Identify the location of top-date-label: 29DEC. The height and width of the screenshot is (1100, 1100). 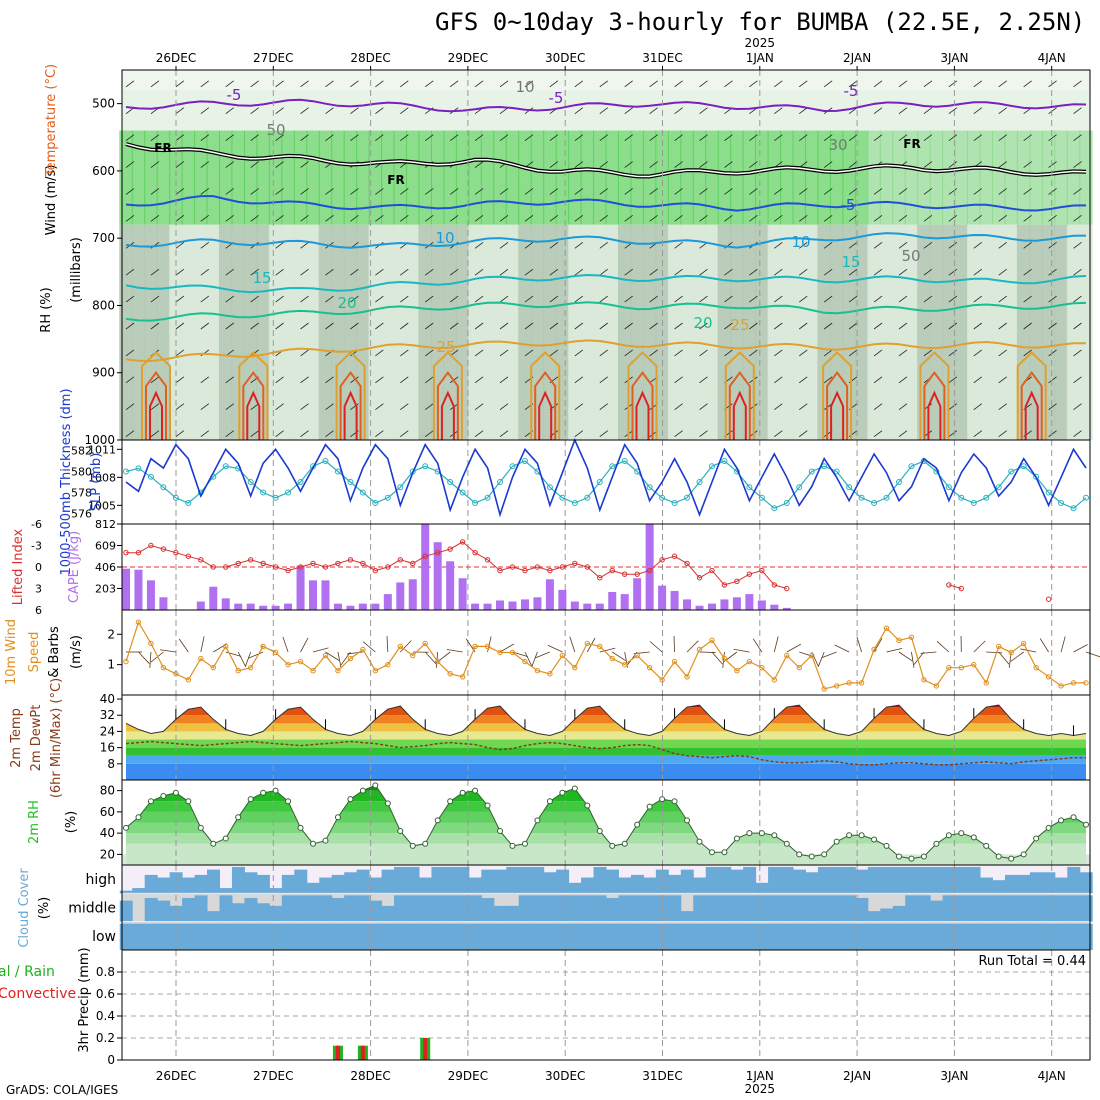
(468, 58).